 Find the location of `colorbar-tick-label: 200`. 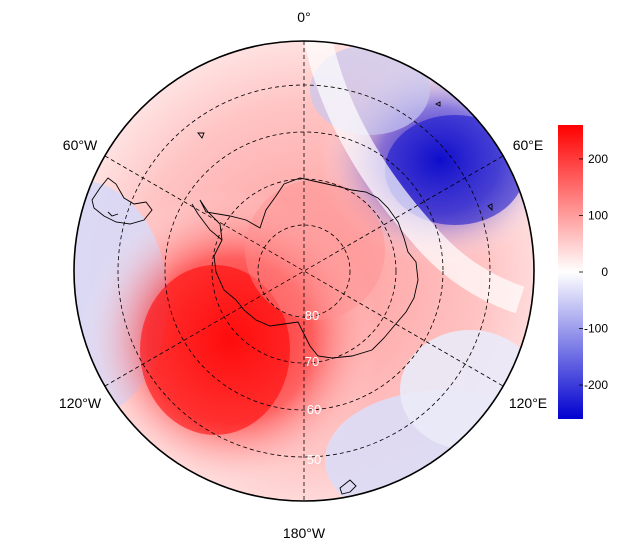

colorbar-tick-label: 200 is located at coordinates (598, 159).